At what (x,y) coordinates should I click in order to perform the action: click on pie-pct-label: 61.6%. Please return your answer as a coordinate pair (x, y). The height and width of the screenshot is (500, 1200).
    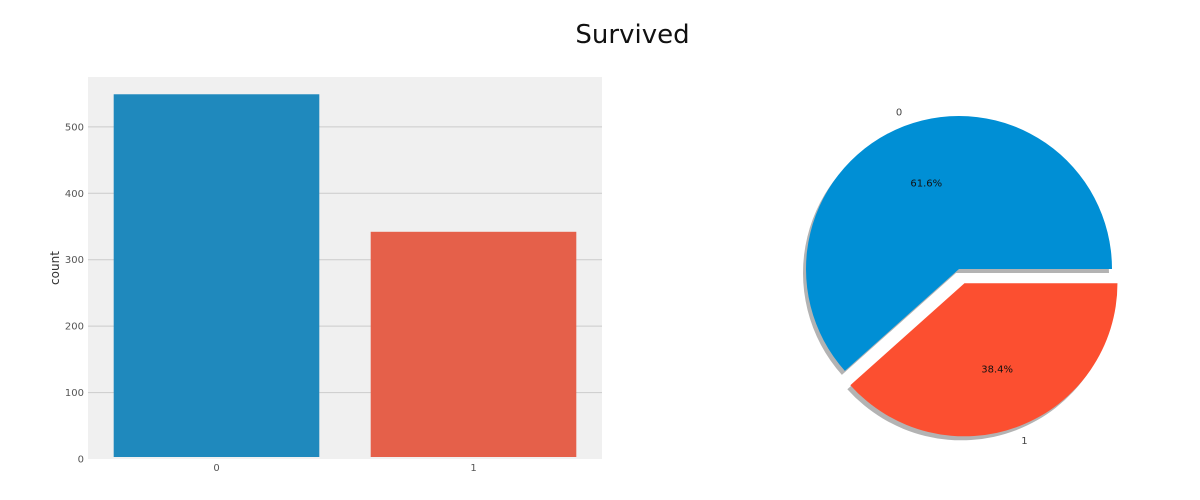
    Looking at the image, I should click on (926, 184).